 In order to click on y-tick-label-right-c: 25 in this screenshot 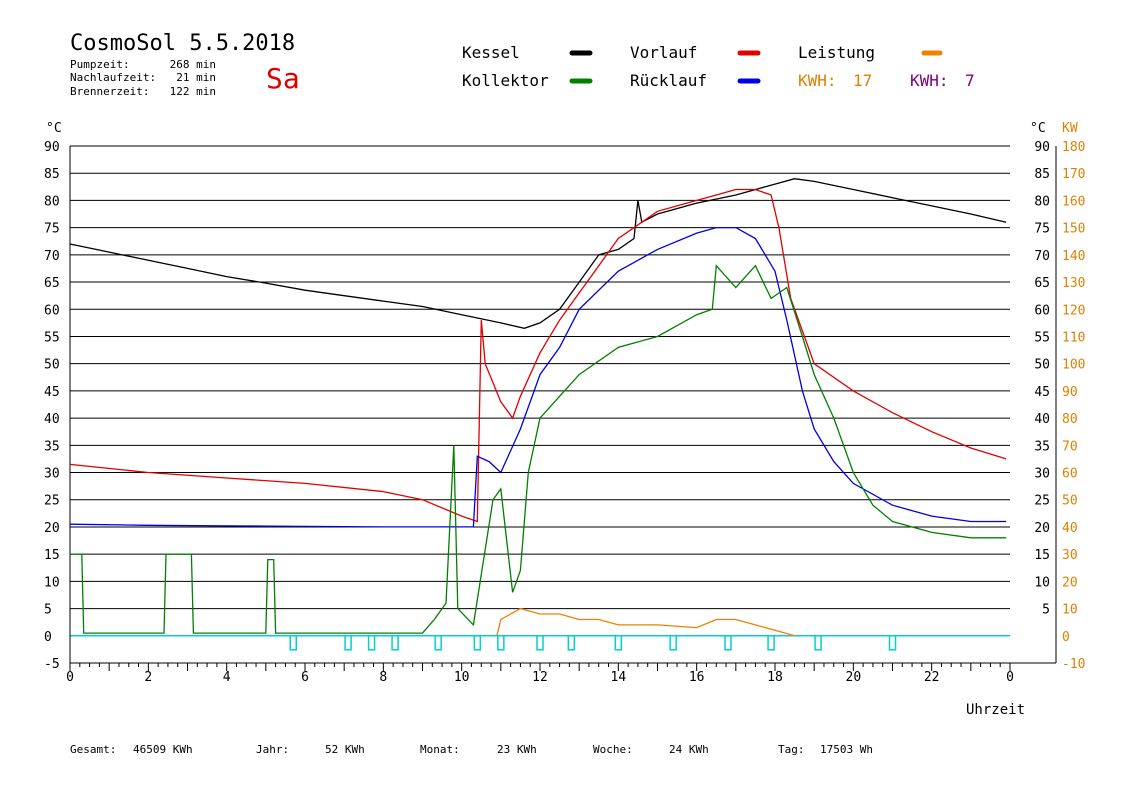, I will do `click(1042, 501)`.